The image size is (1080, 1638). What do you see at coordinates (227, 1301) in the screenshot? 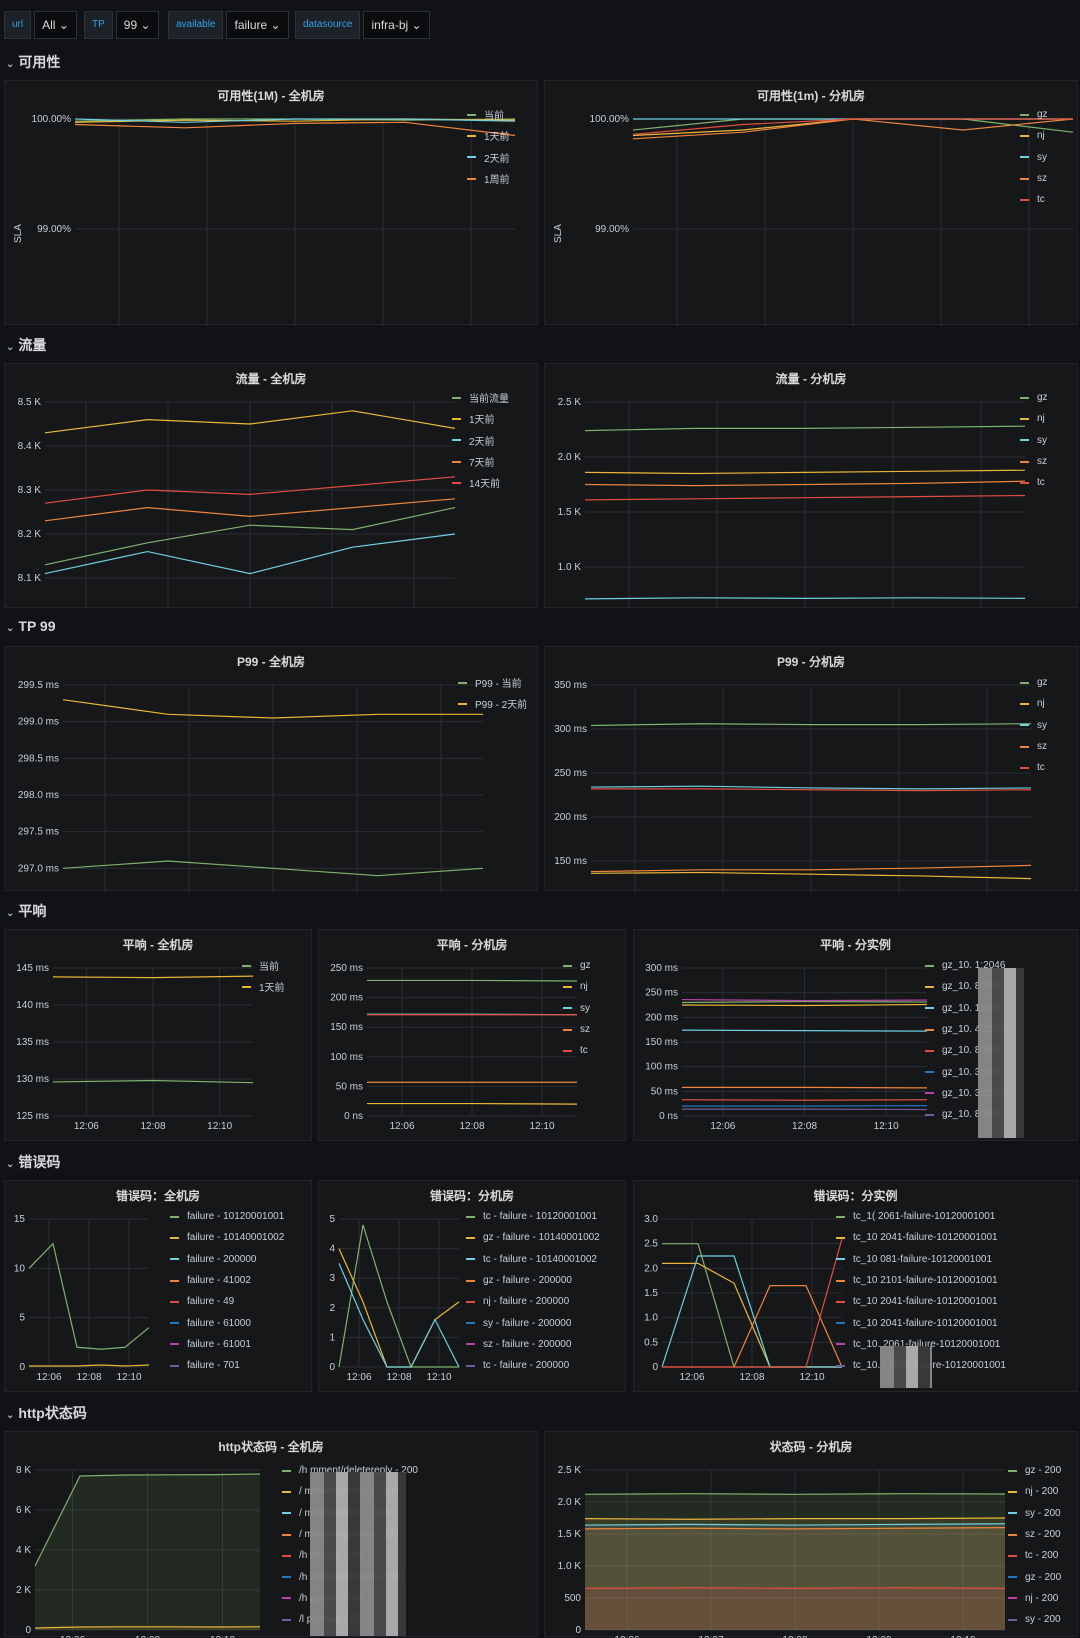
I see `legend-item: failure - 49` at bounding box center [227, 1301].